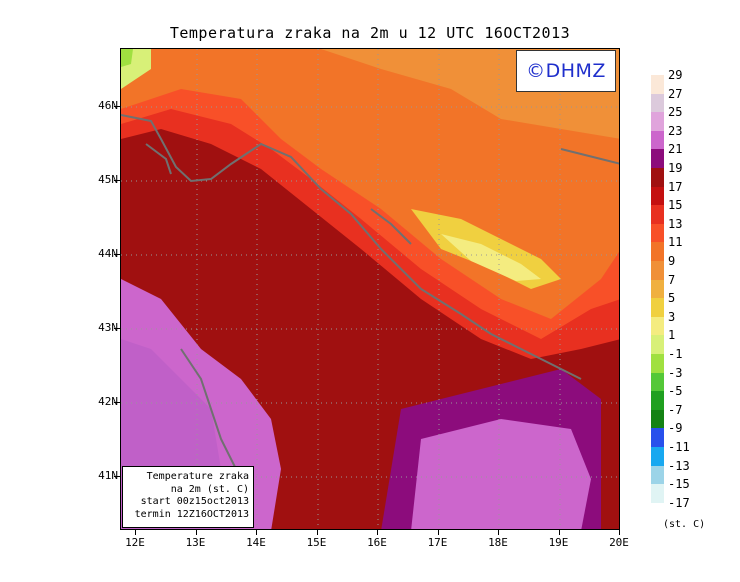 The height and width of the screenshot is (582, 740). Describe the element at coordinates (316, 542) in the screenshot. I see `lon-label-15e: 15E` at that location.